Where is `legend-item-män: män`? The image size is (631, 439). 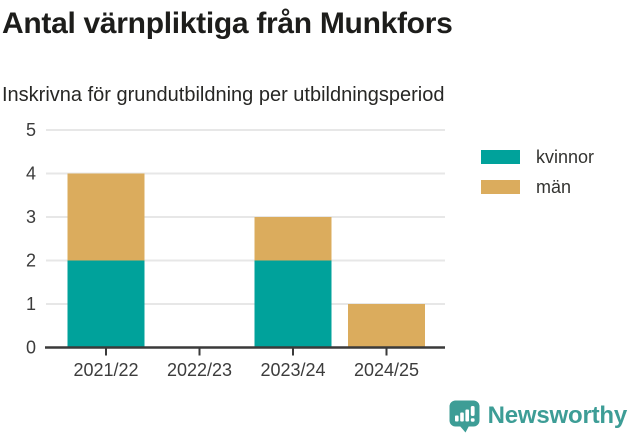
legend-item-män: män is located at coordinates (537, 187).